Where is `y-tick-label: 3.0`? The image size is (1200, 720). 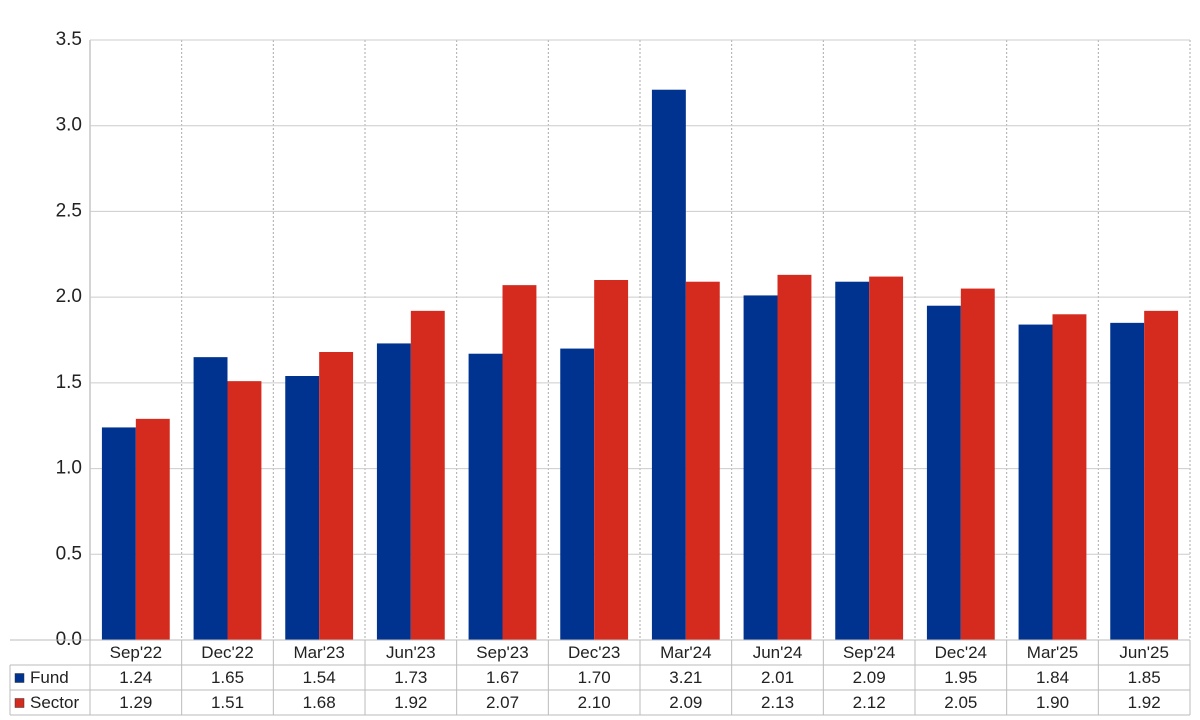 y-tick-label: 3.0 is located at coordinates (69, 125).